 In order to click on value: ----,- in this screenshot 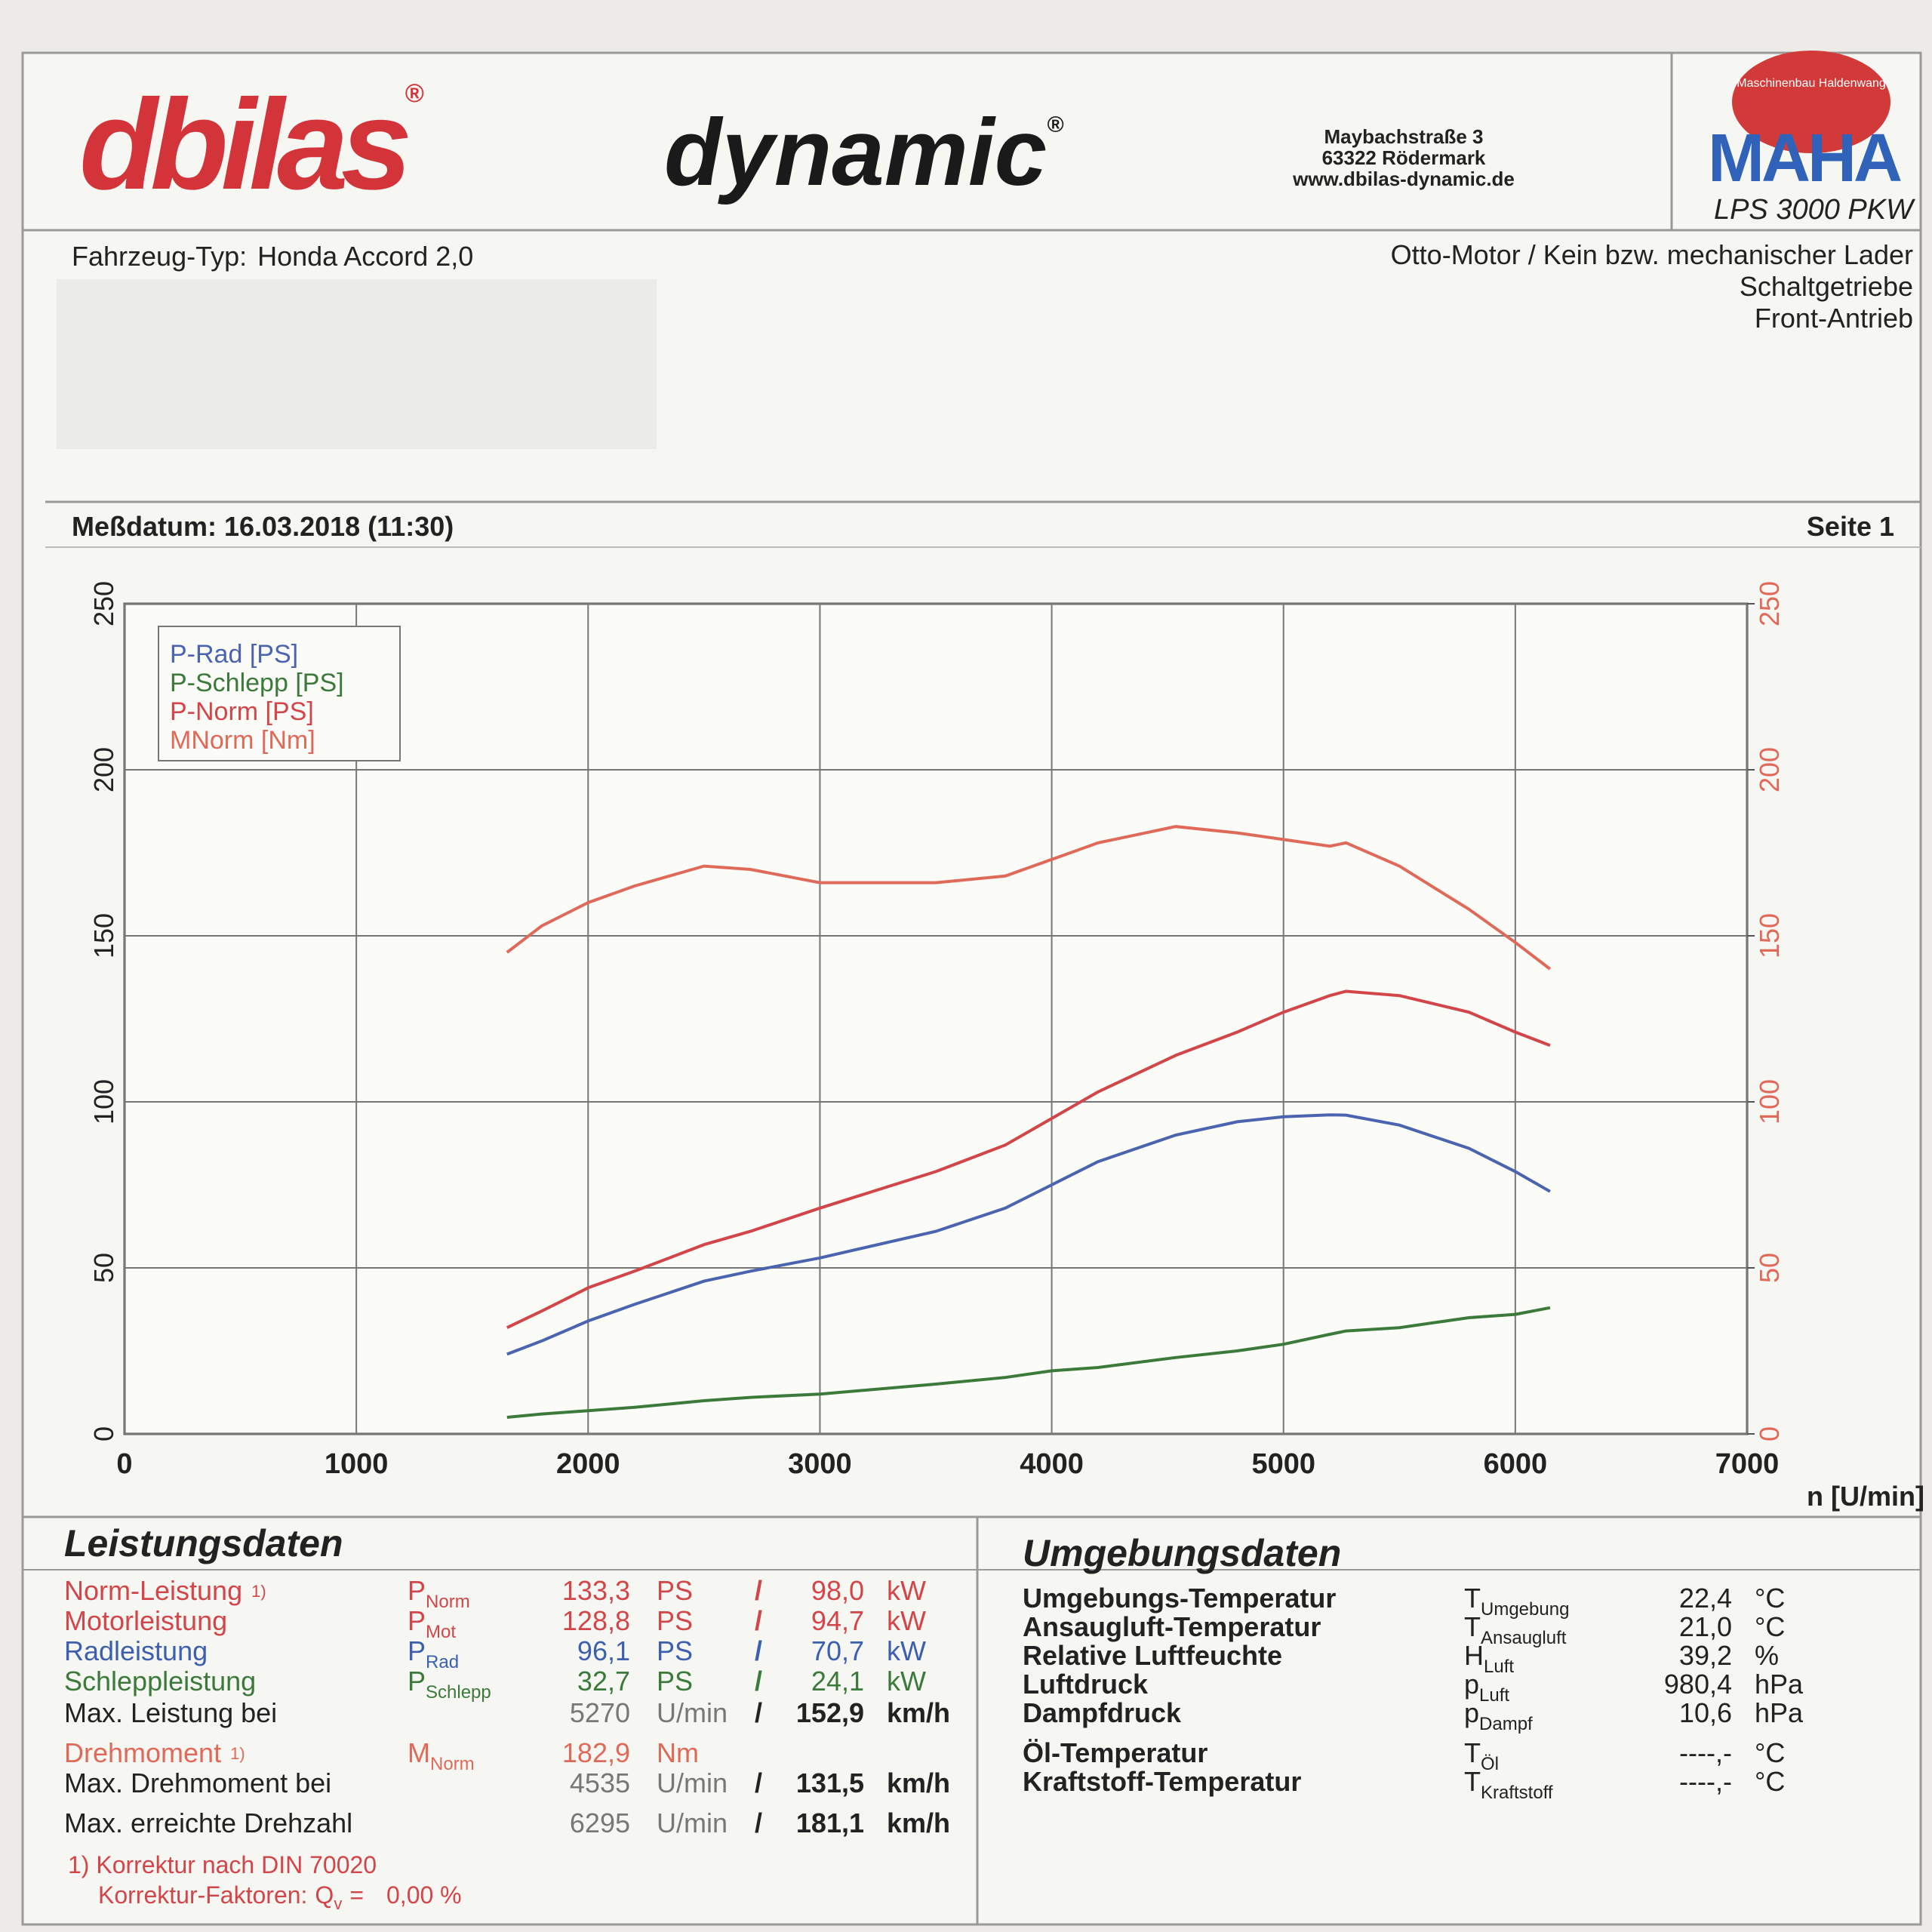, I will do `click(1705, 1752)`.